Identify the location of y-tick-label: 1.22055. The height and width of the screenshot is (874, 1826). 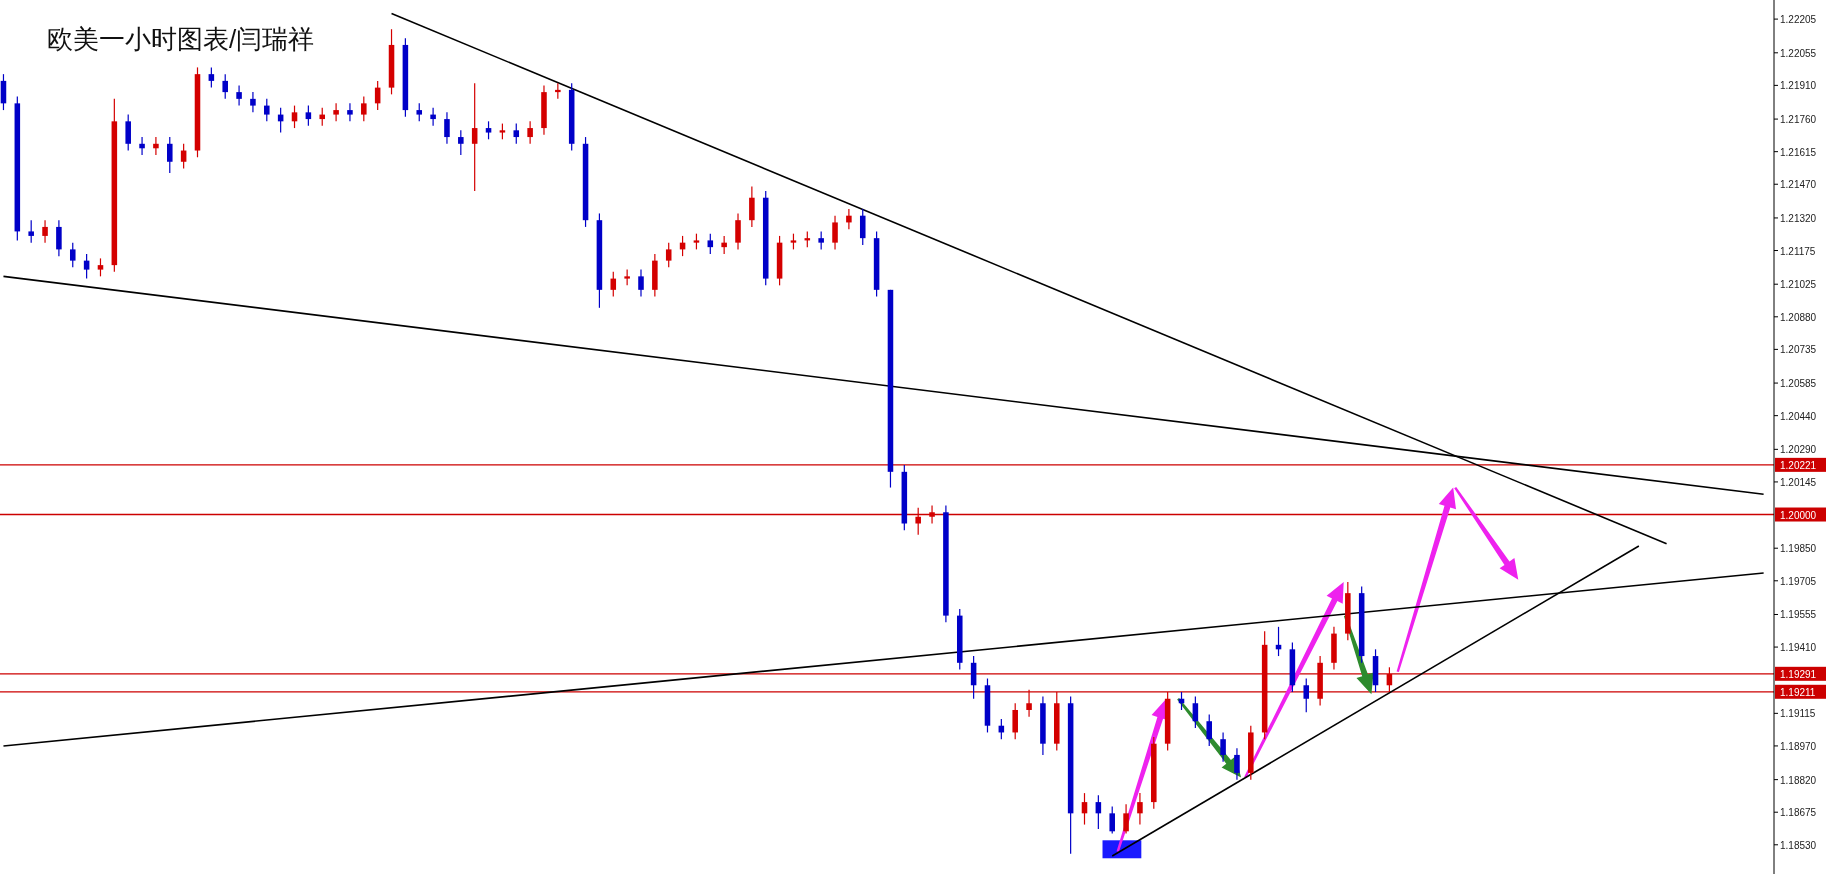
(1798, 53).